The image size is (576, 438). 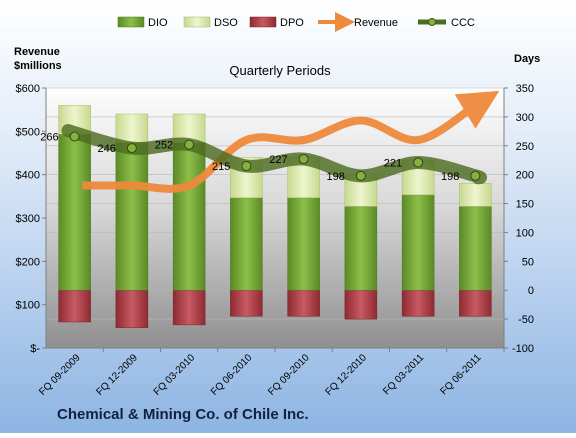 What do you see at coordinates (393, 164) in the screenshot?
I see `ccc-data-label: 221` at bounding box center [393, 164].